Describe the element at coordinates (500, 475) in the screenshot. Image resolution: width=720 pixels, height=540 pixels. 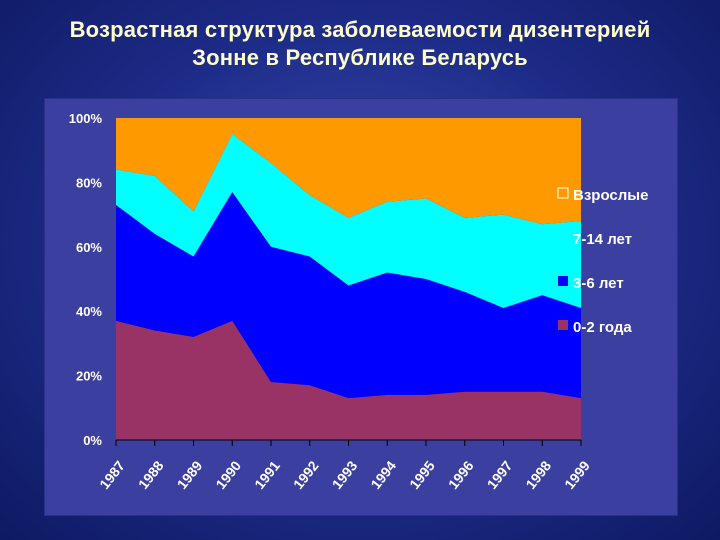
I see `x-tick-label: 1997` at that location.